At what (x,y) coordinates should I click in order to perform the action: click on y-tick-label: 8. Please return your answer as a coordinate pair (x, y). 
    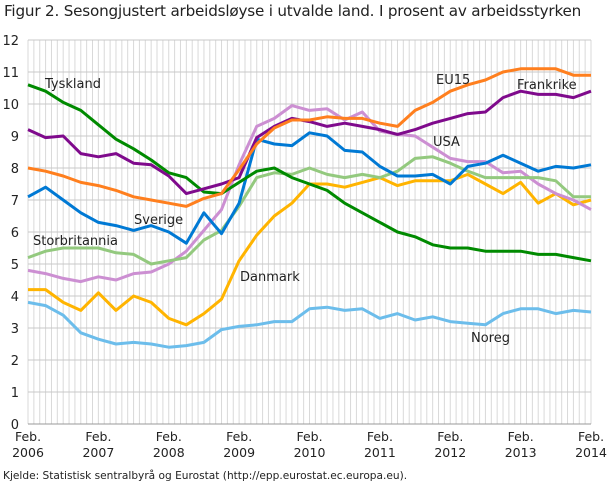
    Looking at the image, I should click on (15, 169).